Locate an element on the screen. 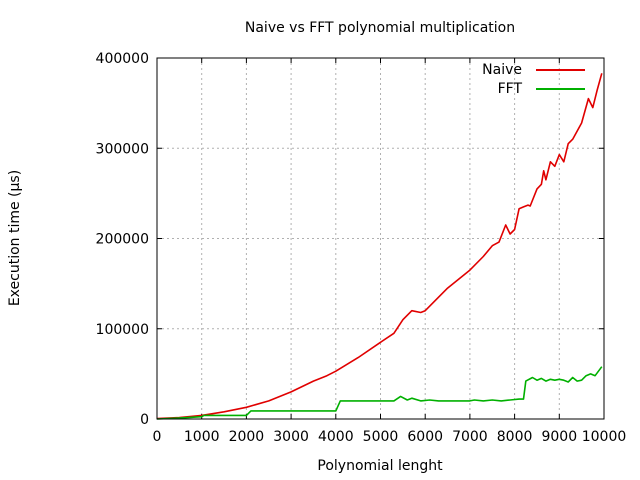 The width and height of the screenshot is (640, 480). y-tick-labels: 0 100000 200000 300000 400000 is located at coordinates (122, 239).